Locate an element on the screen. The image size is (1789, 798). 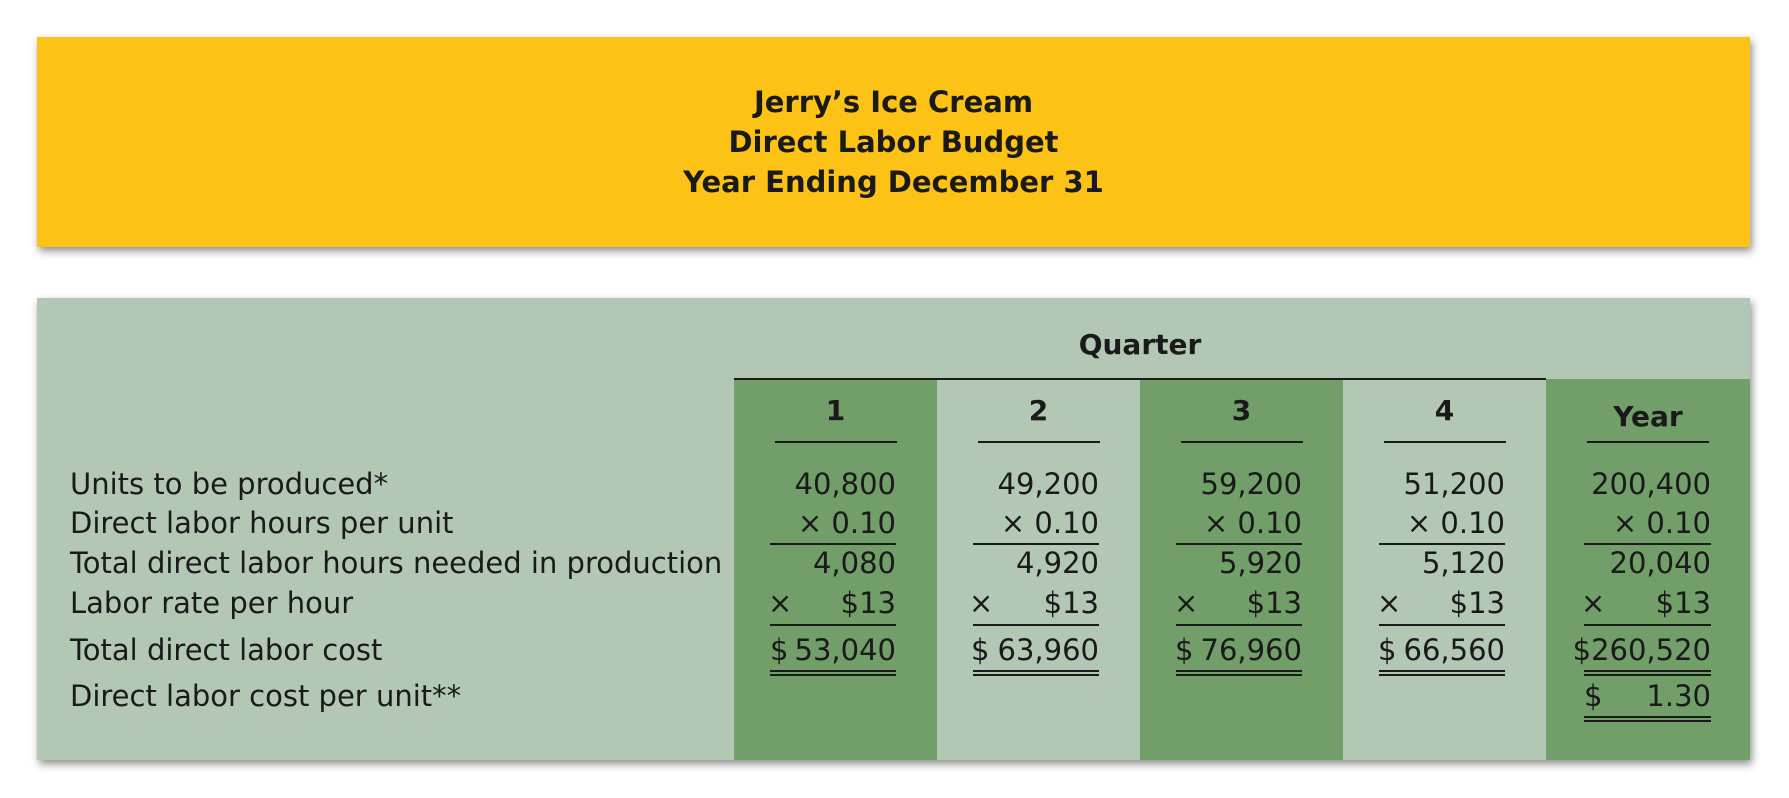
subtotal-rule-year is located at coordinates (1647, 544).